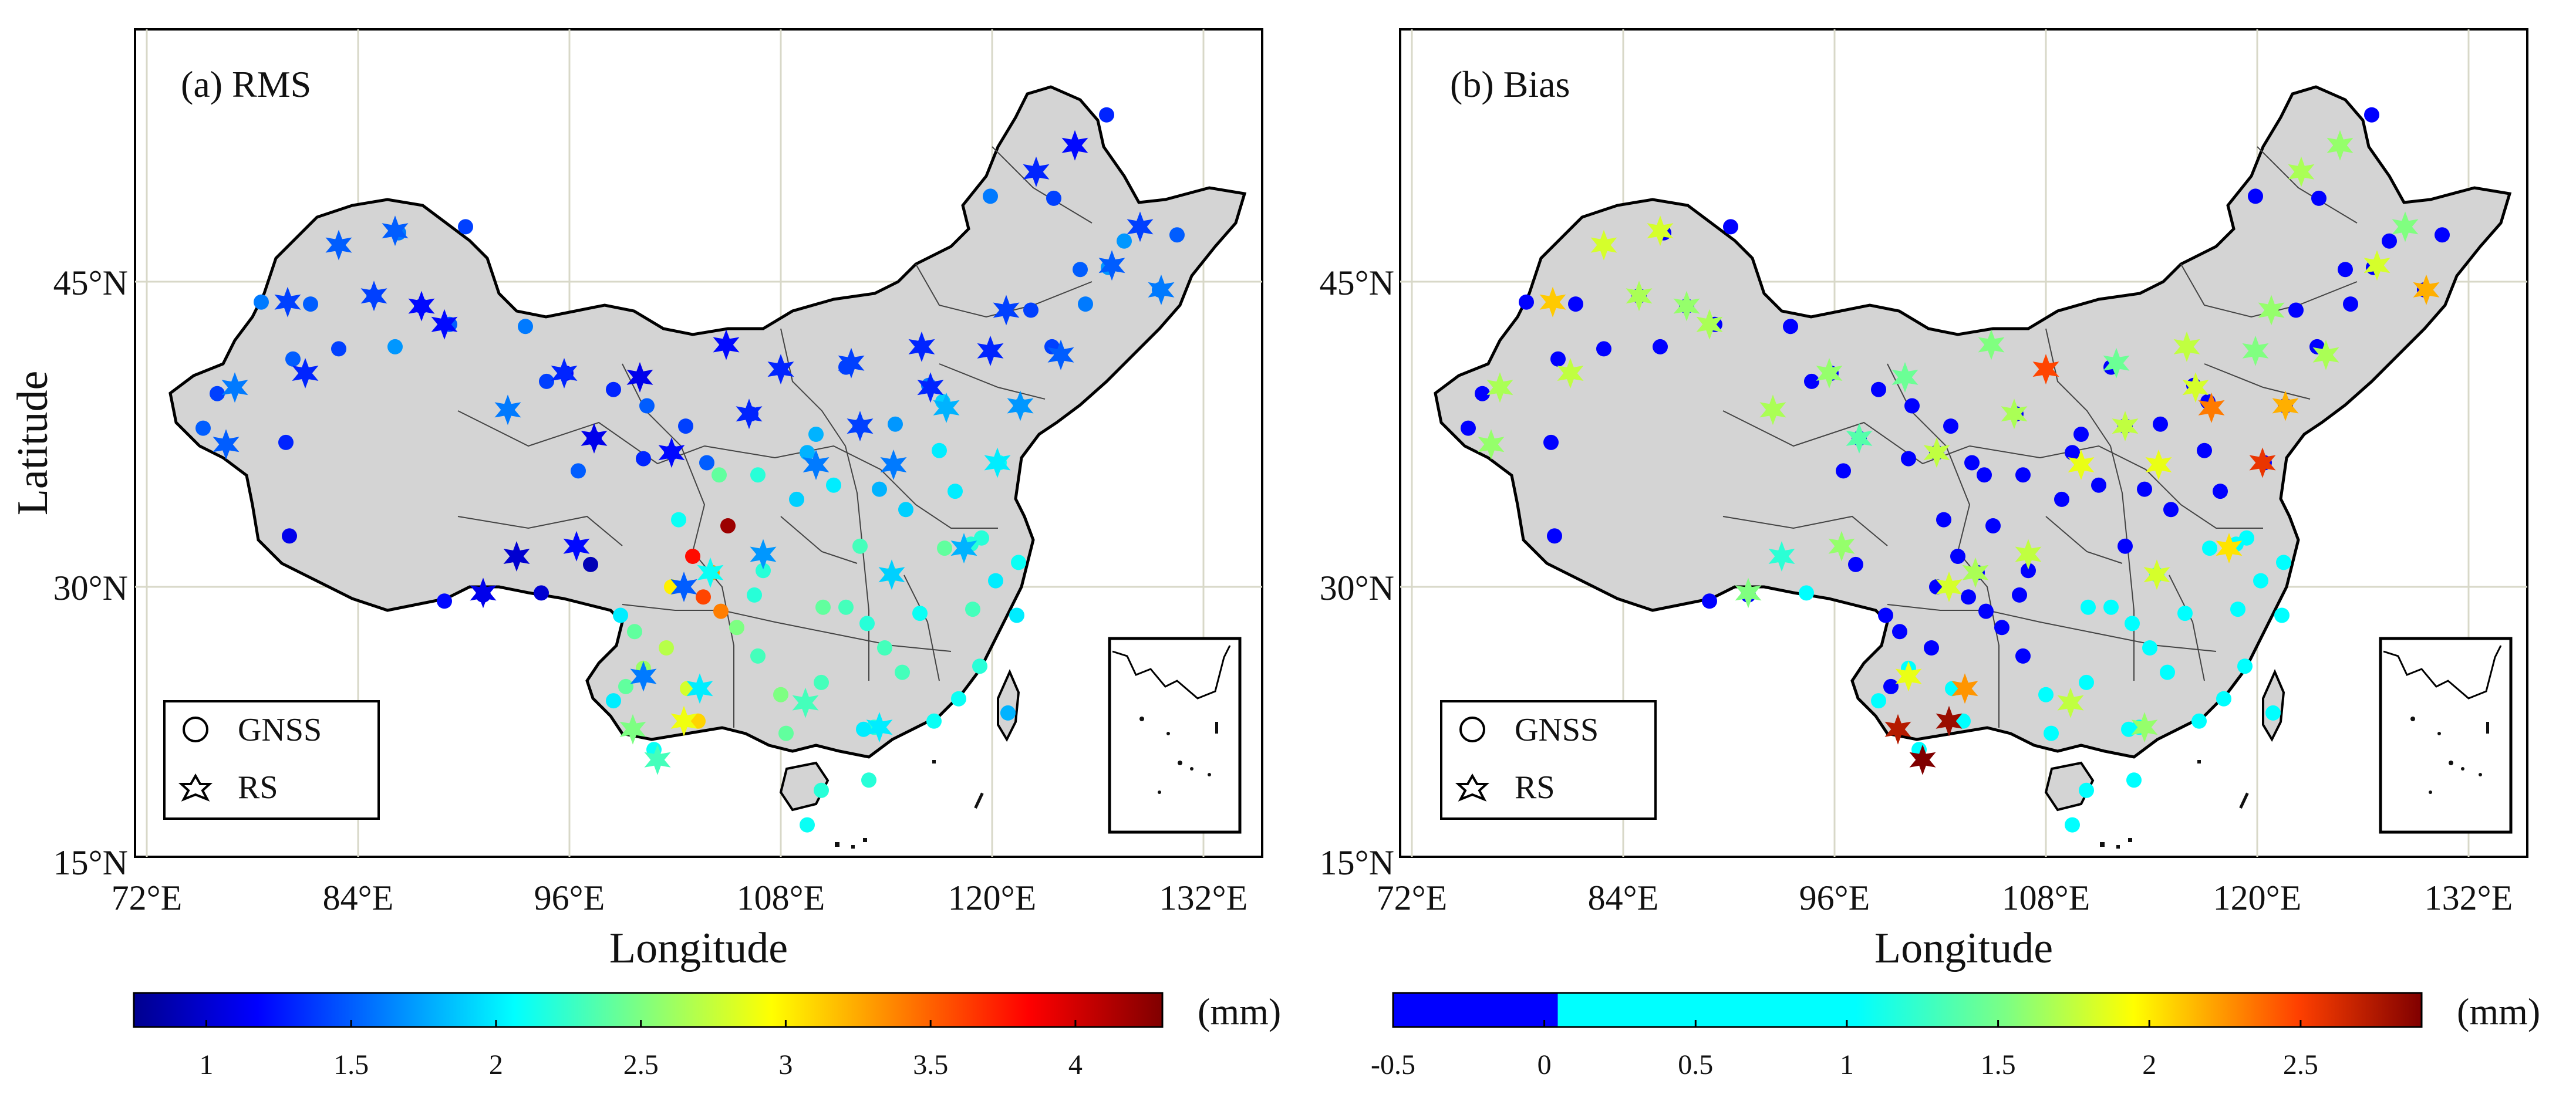 Image resolution: width=2576 pixels, height=1098 pixels. What do you see at coordinates (2257, 898) in the screenshot?
I see `lon-tick-120-bias: 120°E` at bounding box center [2257, 898].